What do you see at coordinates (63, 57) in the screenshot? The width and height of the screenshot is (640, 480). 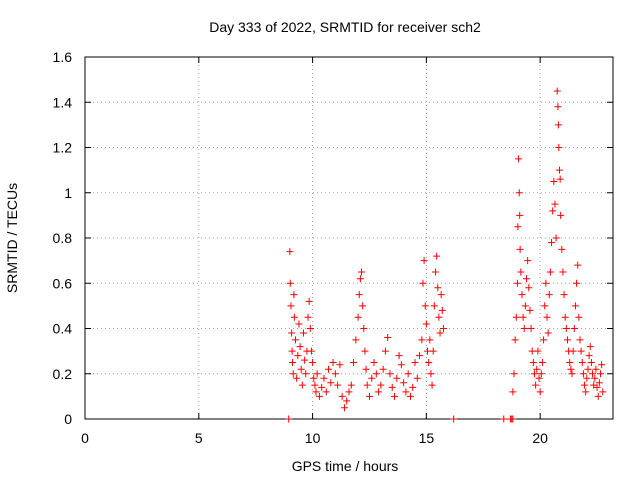 I see `y-tick-label: 1.6` at bounding box center [63, 57].